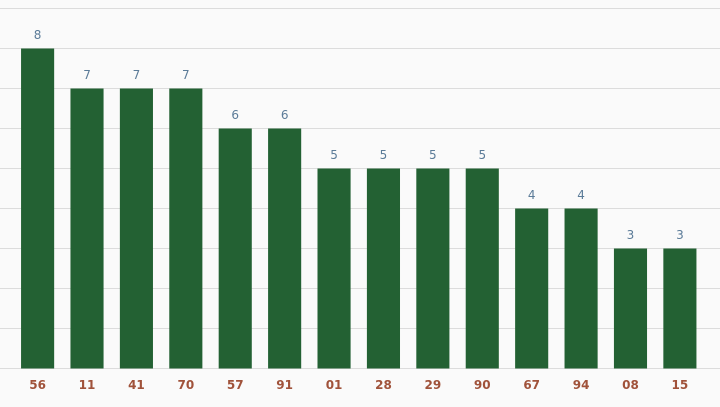 The image size is (720, 407). I want to click on x-tick-label: 91, so click(284, 385).